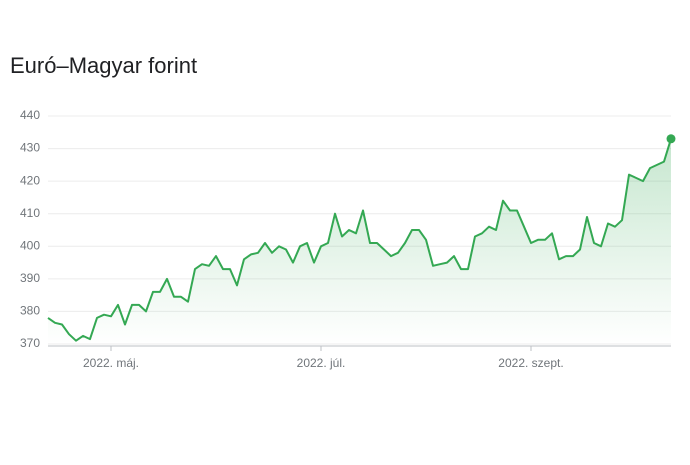 Image resolution: width=690 pixels, height=465 pixels. I want to click on x-tick-label: 2022. máj., so click(111, 363).